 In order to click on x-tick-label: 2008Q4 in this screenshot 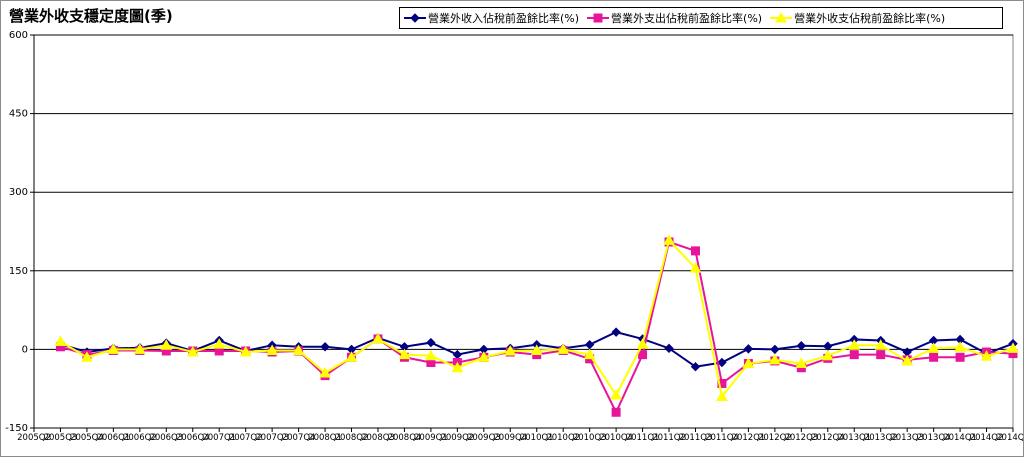, I will do `click(405, 438)`.